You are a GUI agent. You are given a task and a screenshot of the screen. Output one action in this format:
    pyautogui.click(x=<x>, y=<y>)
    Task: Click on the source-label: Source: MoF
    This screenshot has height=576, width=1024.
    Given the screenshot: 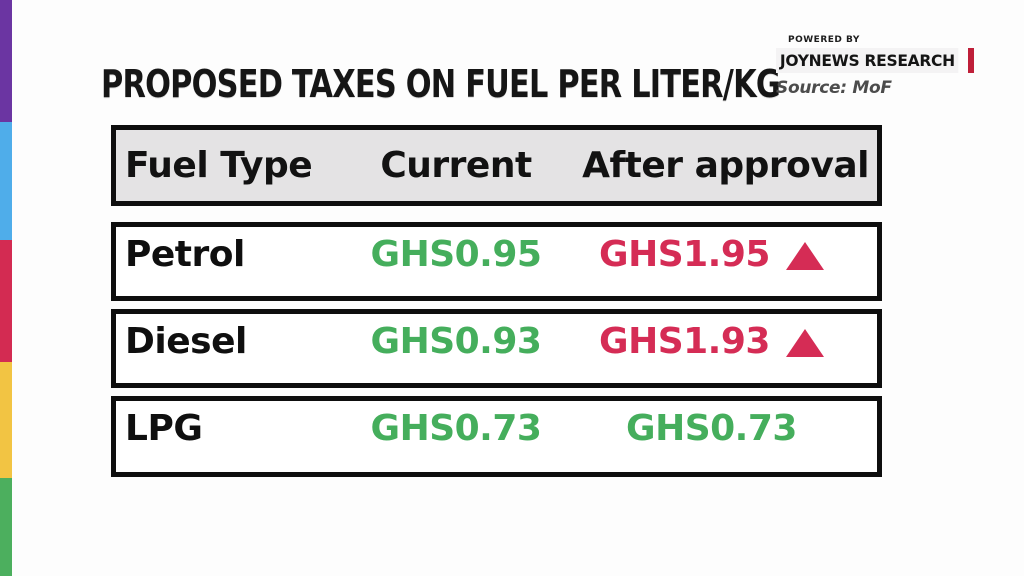 What is the action you would take?
    pyautogui.click(x=834, y=88)
    